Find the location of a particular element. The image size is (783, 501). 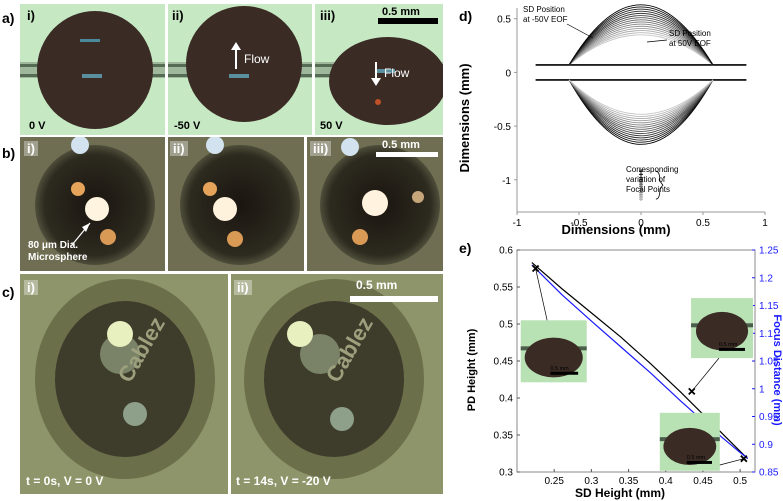

panel-b-sub-i: i) is located at coordinates (31, 148).